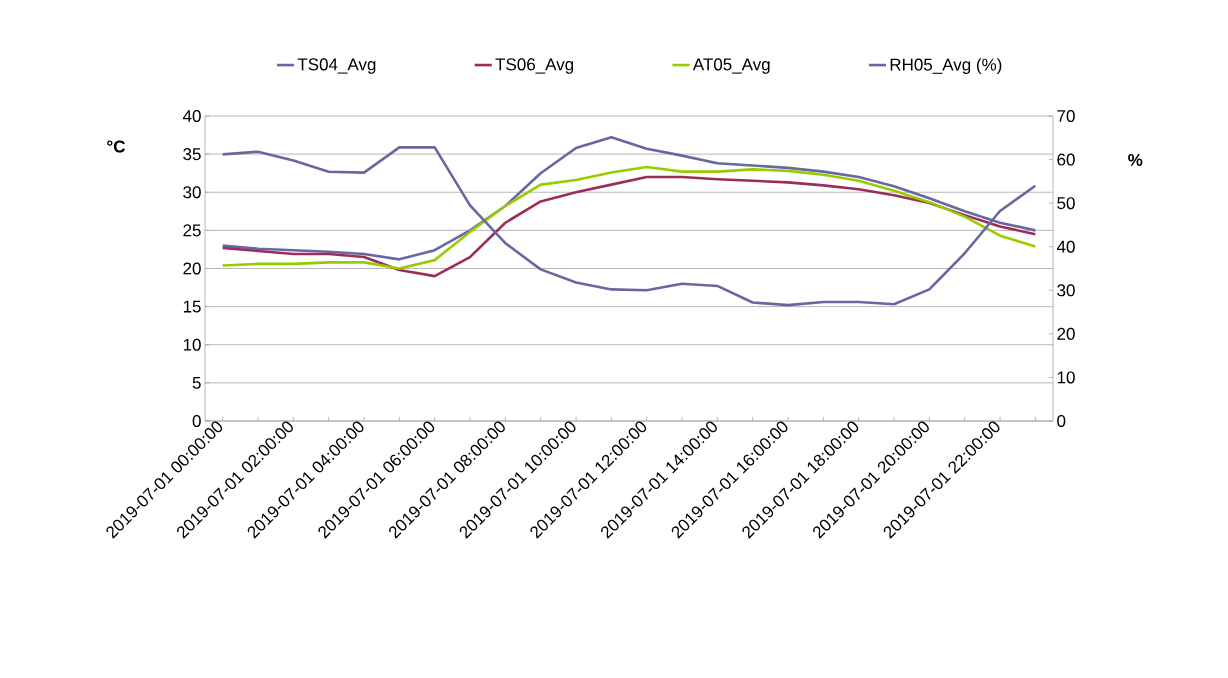 The width and height of the screenshot is (1228, 678). Describe the element at coordinates (946, 66) in the screenshot. I see `legend-label: RH05_Avg (%)` at that location.